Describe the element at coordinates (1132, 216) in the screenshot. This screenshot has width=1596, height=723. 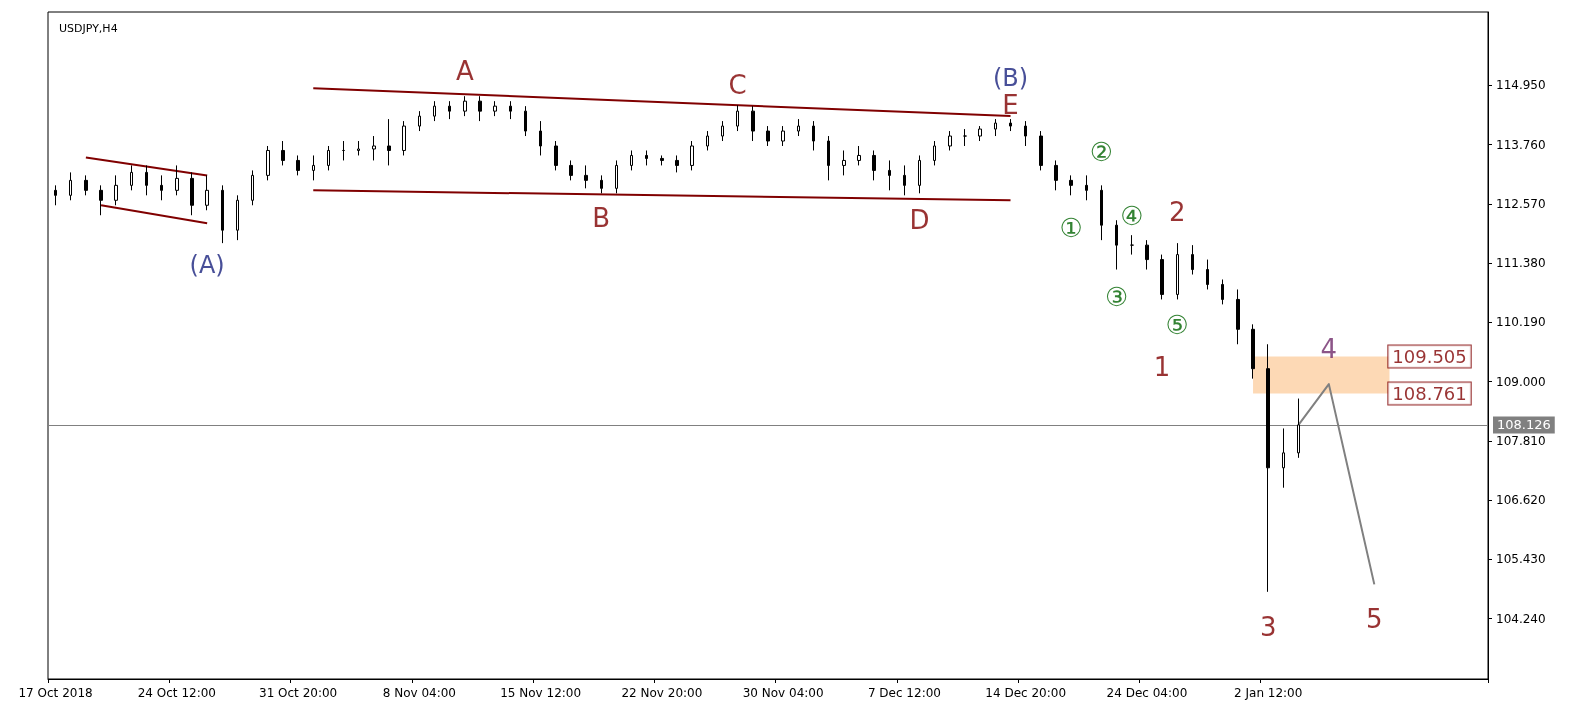
I see `annotation: ④` at that location.